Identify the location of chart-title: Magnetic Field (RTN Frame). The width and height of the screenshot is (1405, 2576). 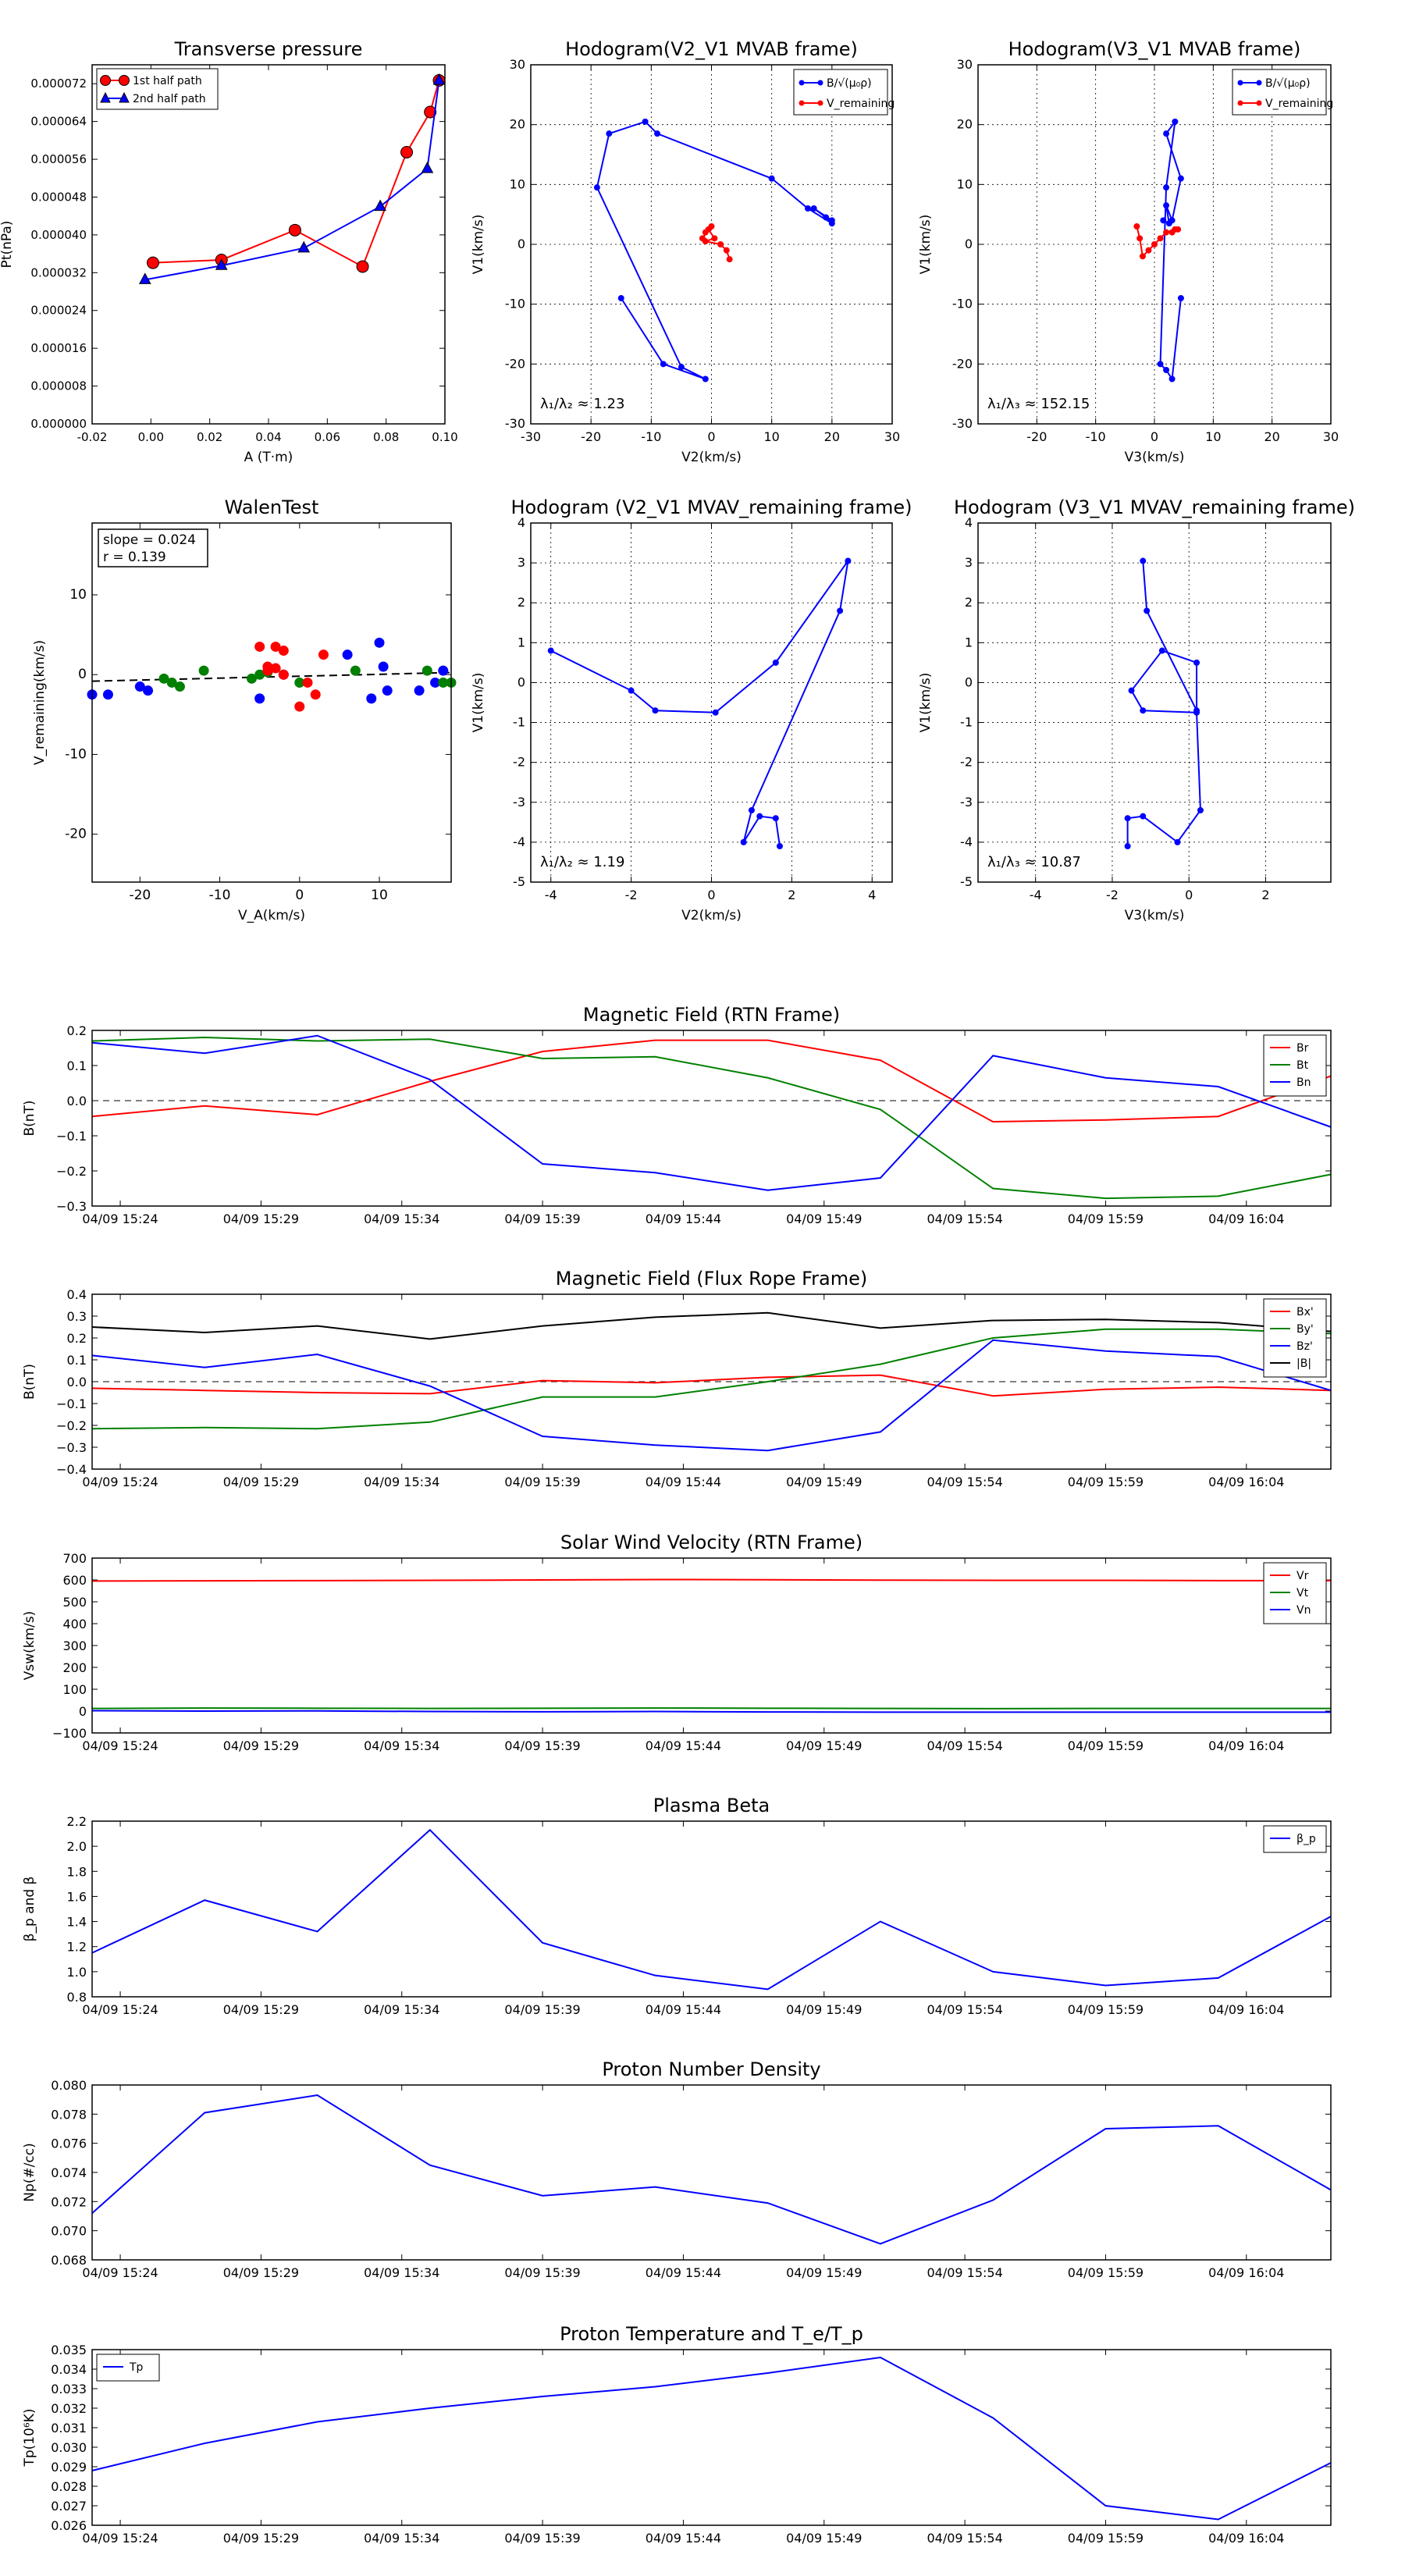
(712, 1015).